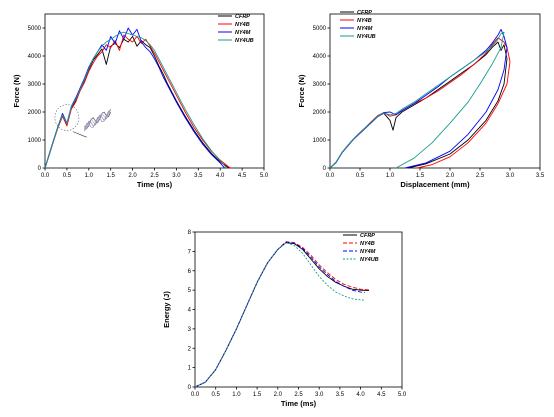 Image resolution: width=554 pixels, height=417 pixels. Describe the element at coordinates (83, 121) in the screenshot. I see `zoom-inset` at that location.